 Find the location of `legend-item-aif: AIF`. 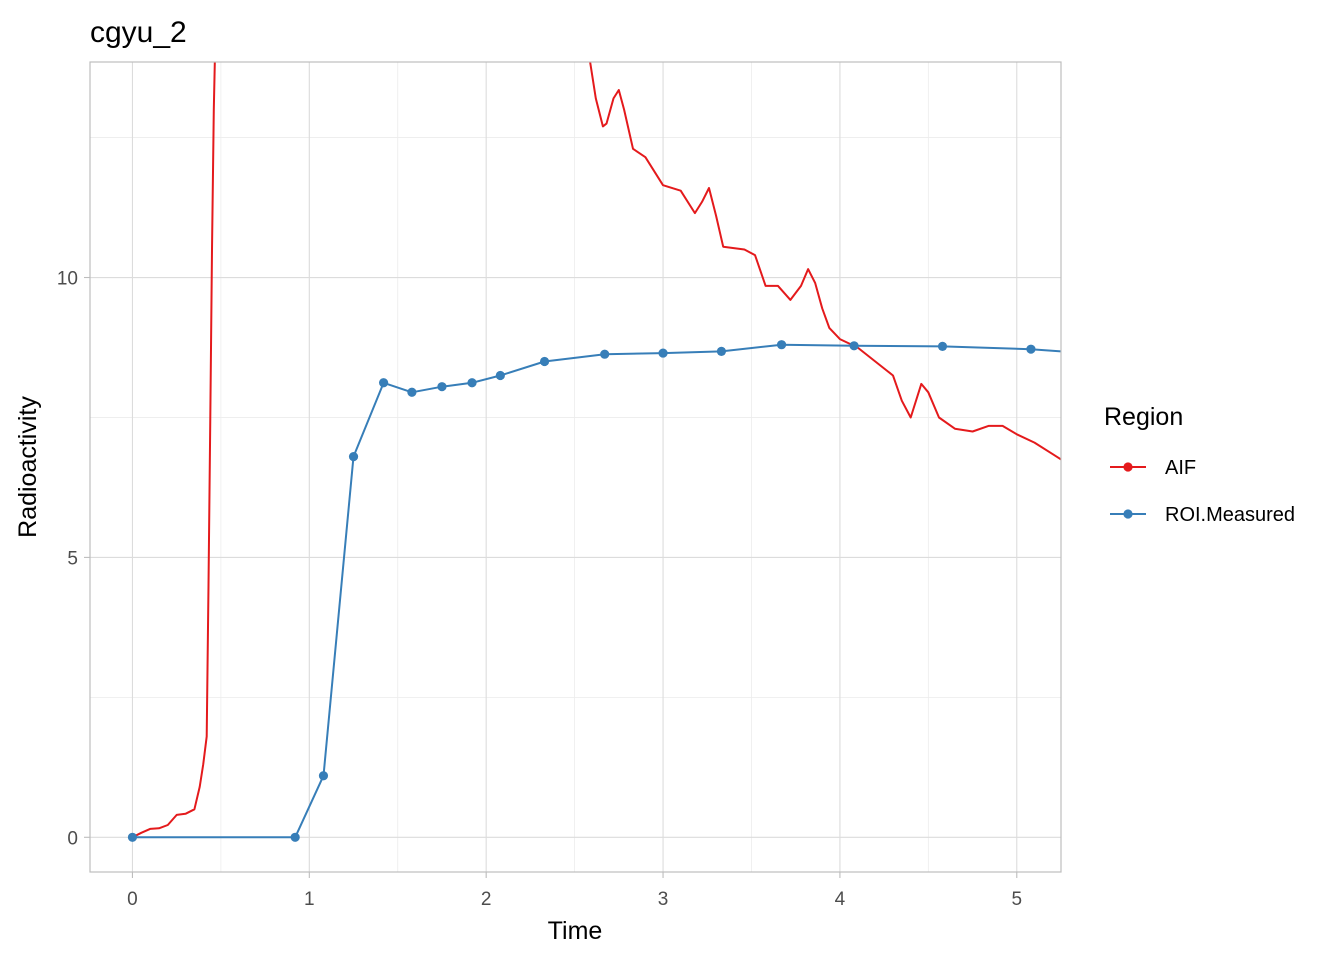

legend-item-aif: AIF is located at coordinates (1153, 468).